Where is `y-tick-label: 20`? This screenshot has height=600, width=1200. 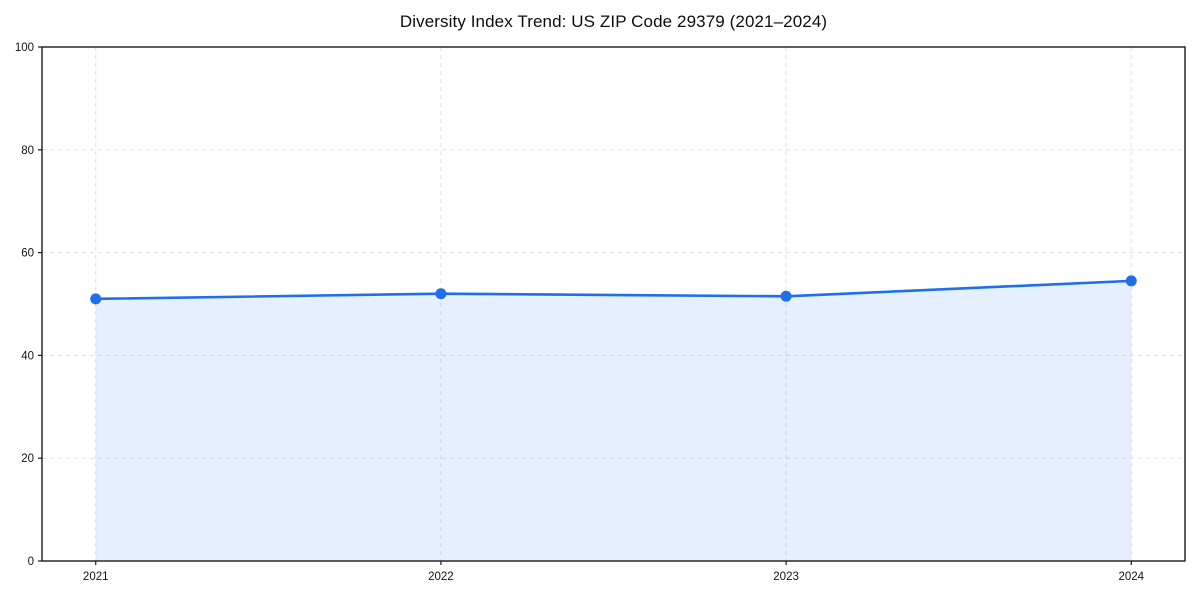 y-tick-label: 20 is located at coordinates (27, 459).